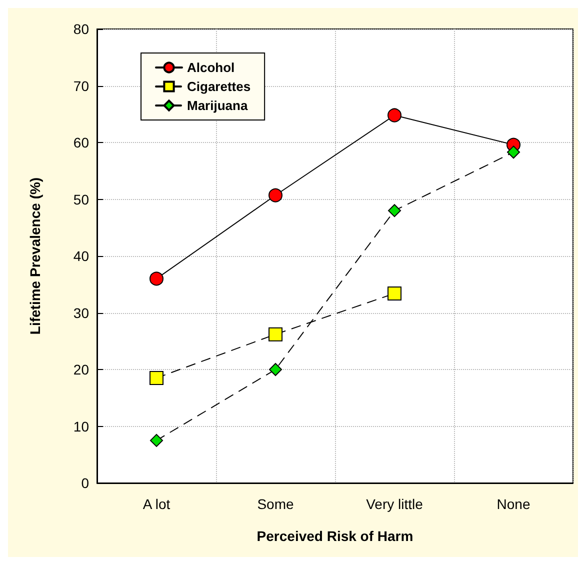 This screenshot has height=565, width=582. Describe the element at coordinates (85, 483) in the screenshot. I see `y-tick-label: 0` at that location.